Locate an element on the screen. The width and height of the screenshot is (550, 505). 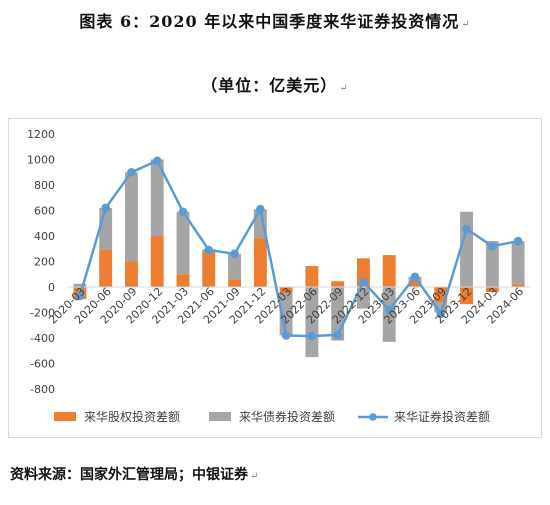
y-tick-label: -600 is located at coordinates (42, 364).